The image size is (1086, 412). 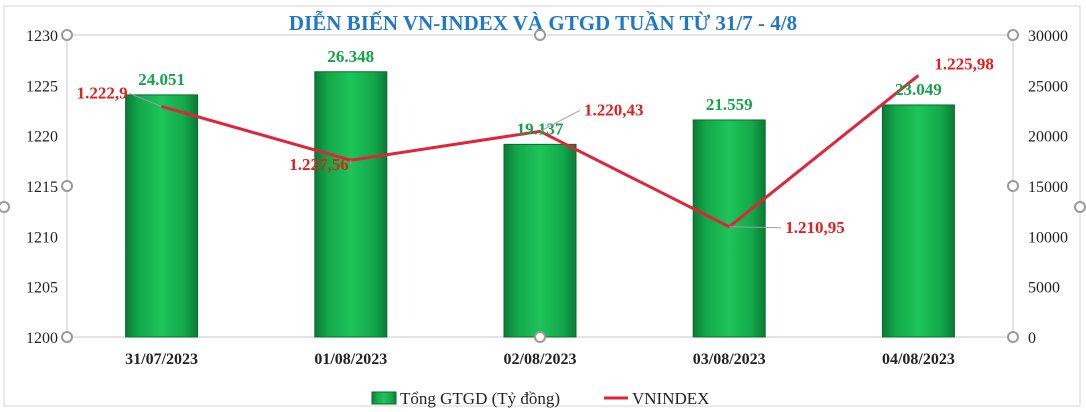 I want to click on y-right-tick-label: 10000, so click(x=1048, y=237).